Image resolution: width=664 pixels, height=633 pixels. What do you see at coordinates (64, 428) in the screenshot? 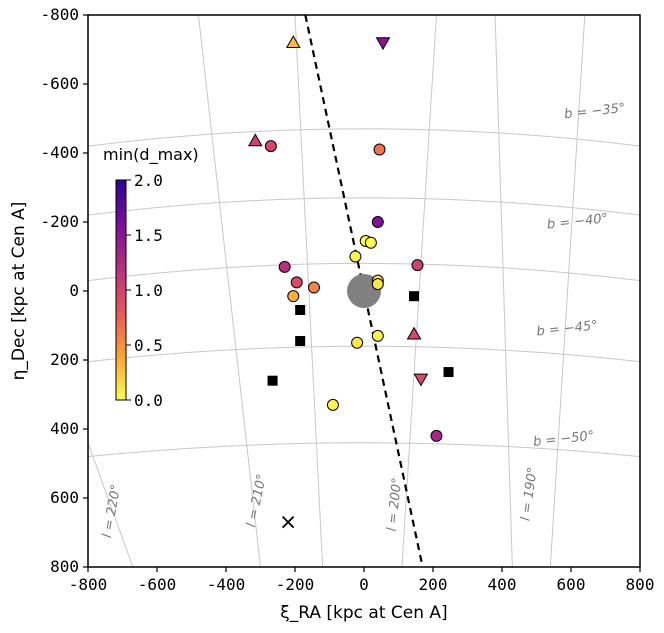
I see `y-tick-label: 400` at bounding box center [64, 428].